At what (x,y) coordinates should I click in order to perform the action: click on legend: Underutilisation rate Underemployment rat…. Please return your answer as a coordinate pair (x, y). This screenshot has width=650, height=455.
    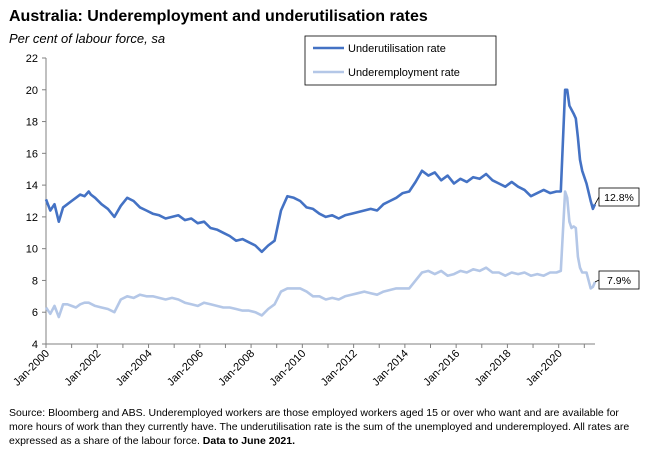
    Looking at the image, I should click on (400, 60).